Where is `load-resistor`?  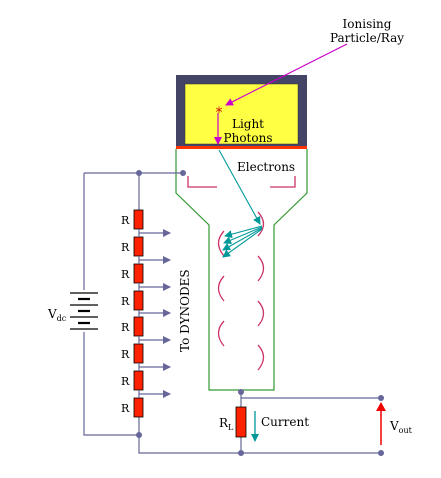 load-resistor is located at coordinates (241, 422).